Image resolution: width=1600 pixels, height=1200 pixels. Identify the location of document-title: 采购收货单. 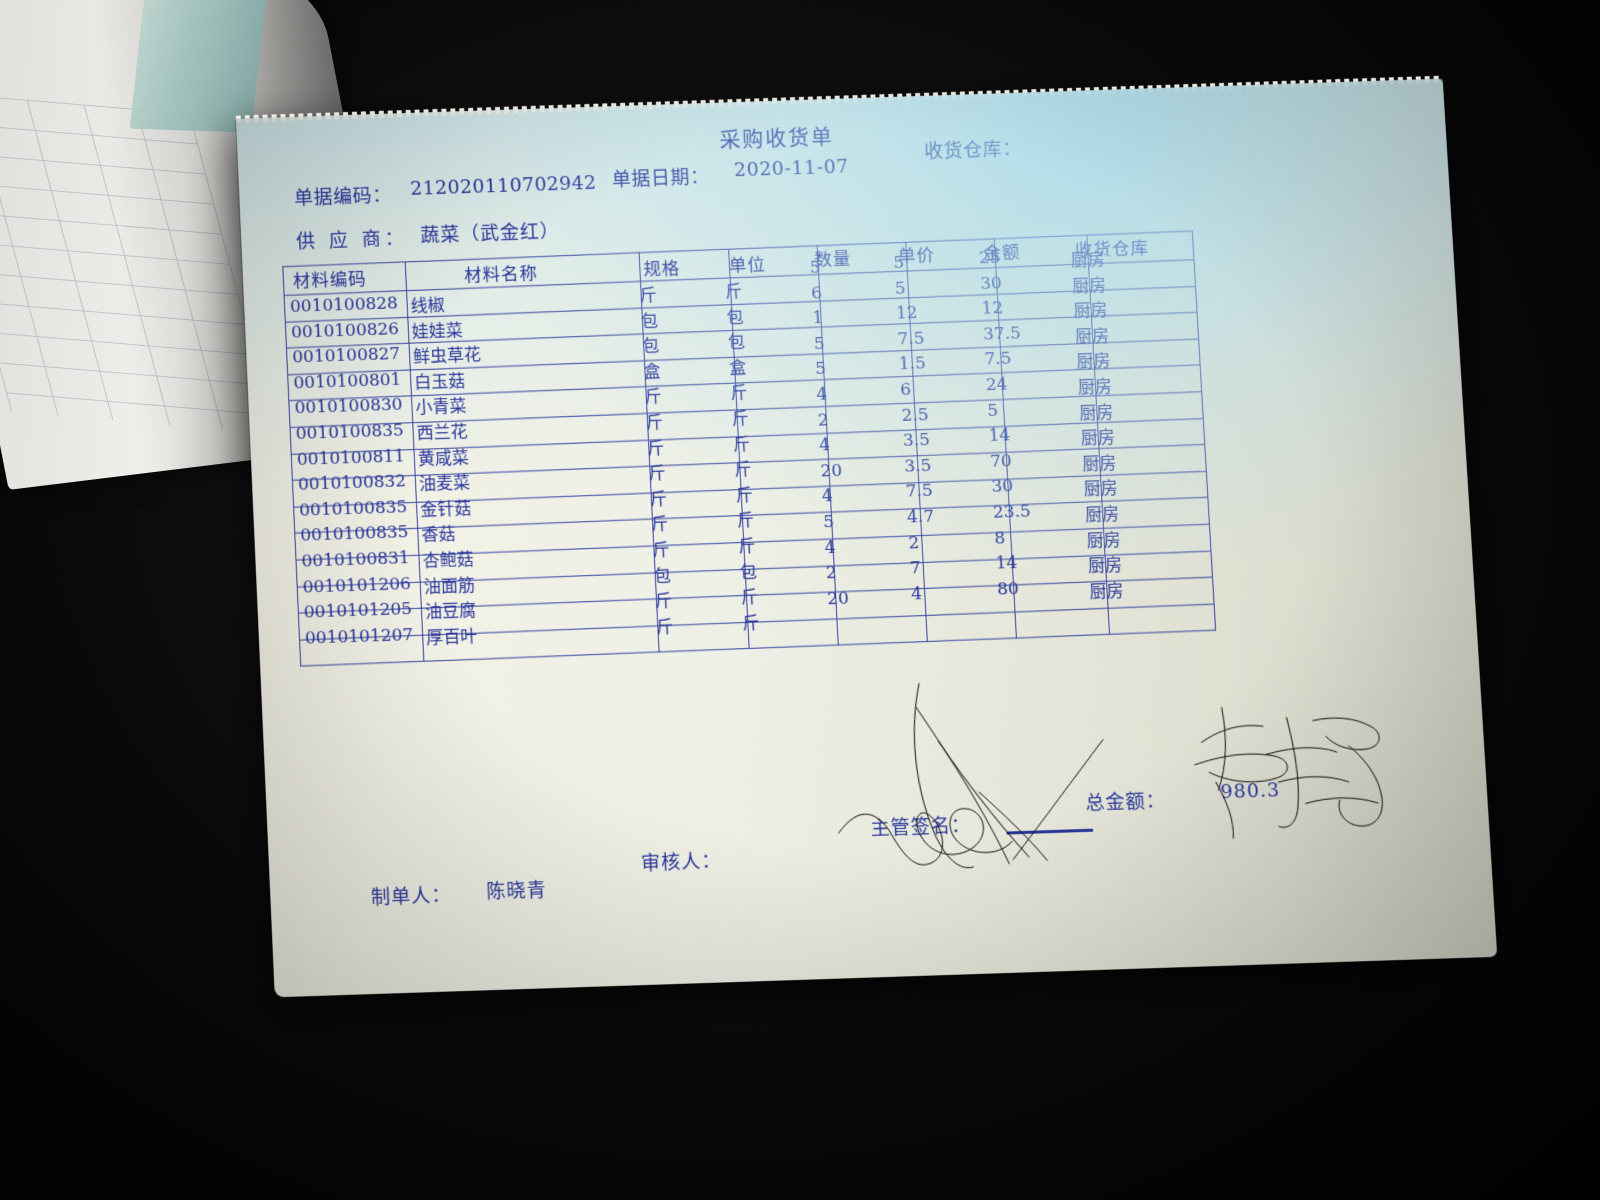
(776, 138).